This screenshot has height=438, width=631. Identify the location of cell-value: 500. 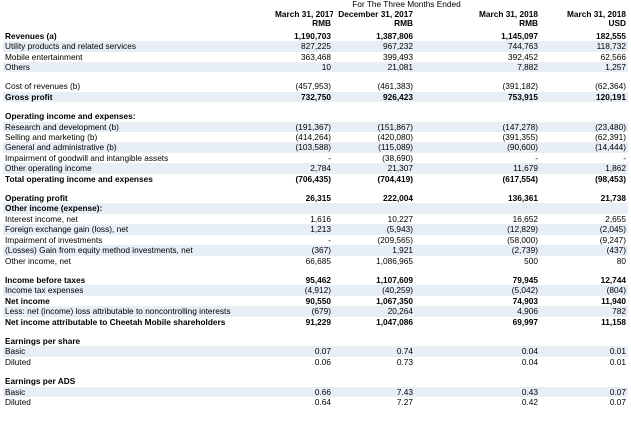
(531, 260).